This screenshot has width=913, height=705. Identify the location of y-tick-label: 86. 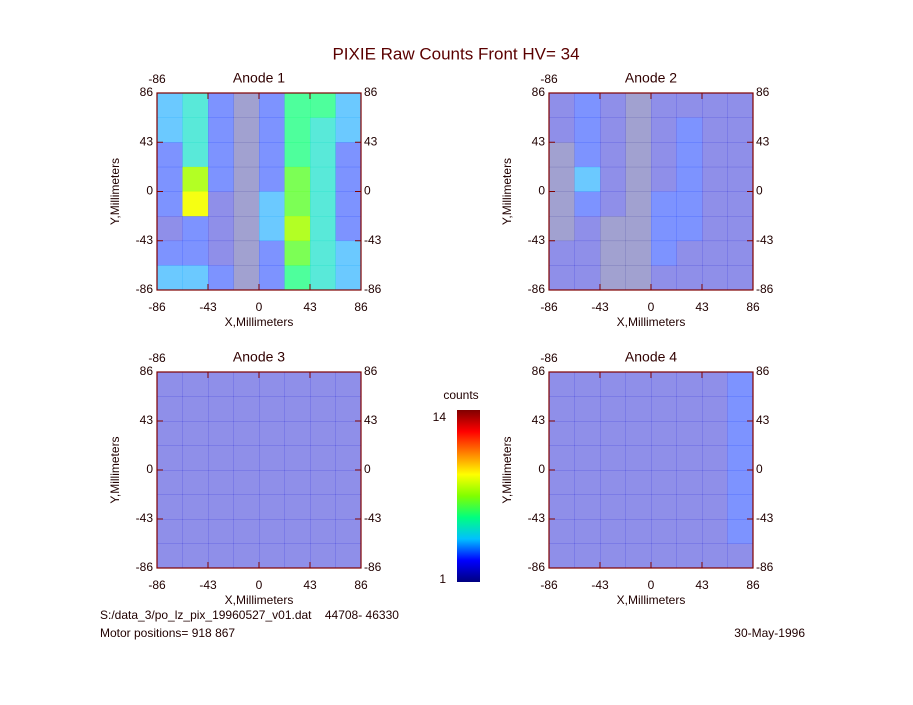
(147, 92).